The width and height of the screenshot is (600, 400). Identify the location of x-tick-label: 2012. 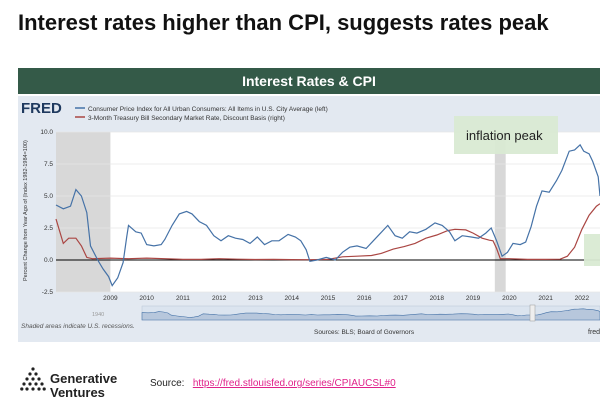
(219, 298).